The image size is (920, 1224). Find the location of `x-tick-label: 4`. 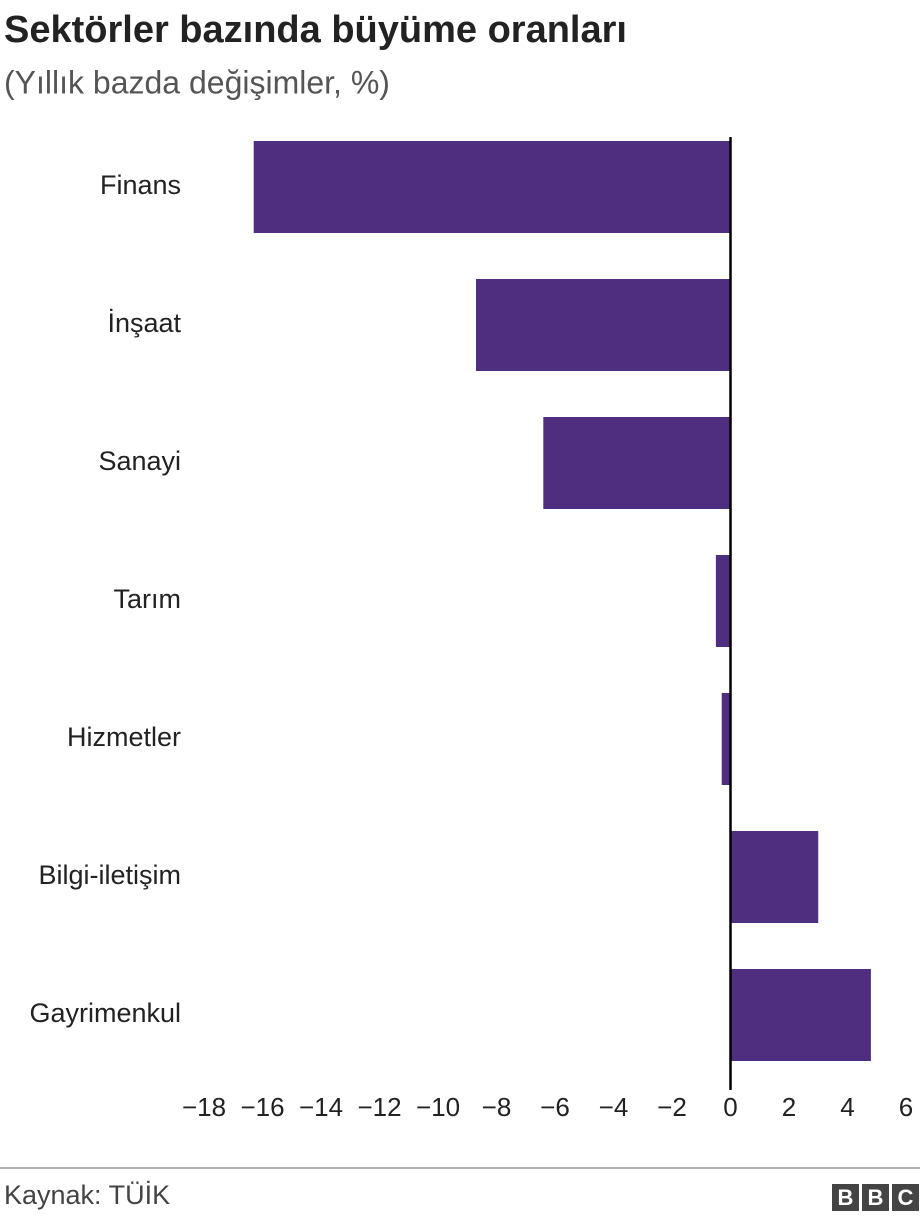

x-tick-label: 4 is located at coordinates (847, 1107).